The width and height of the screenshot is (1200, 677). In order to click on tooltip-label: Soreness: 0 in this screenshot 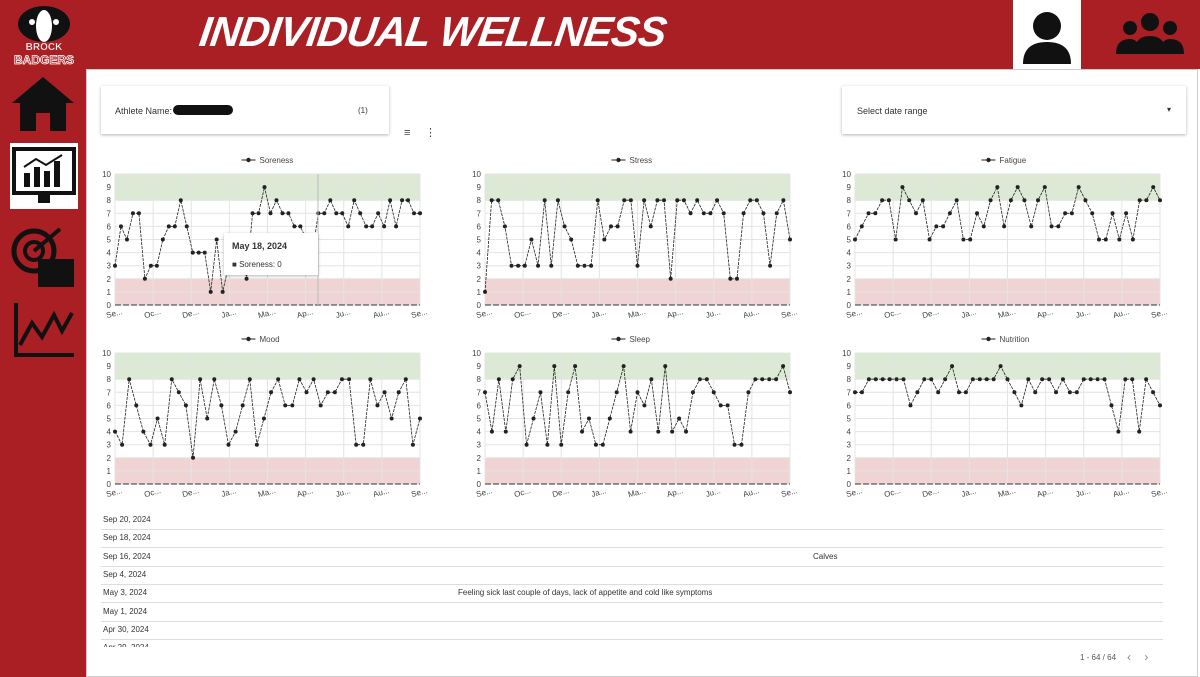, I will do `click(260, 264)`.